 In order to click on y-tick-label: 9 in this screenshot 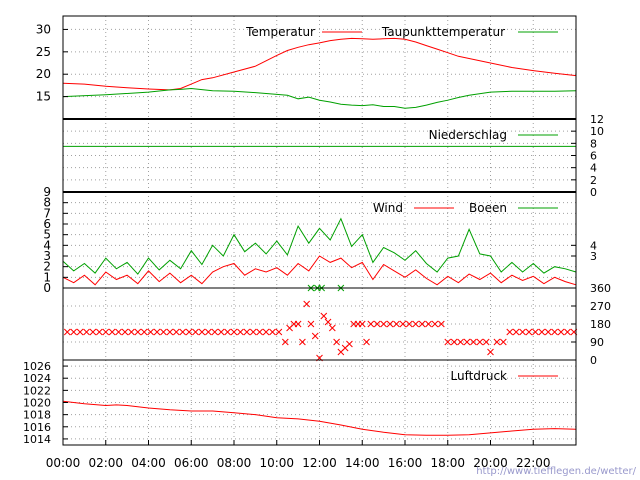, I will do `click(47, 192)`.